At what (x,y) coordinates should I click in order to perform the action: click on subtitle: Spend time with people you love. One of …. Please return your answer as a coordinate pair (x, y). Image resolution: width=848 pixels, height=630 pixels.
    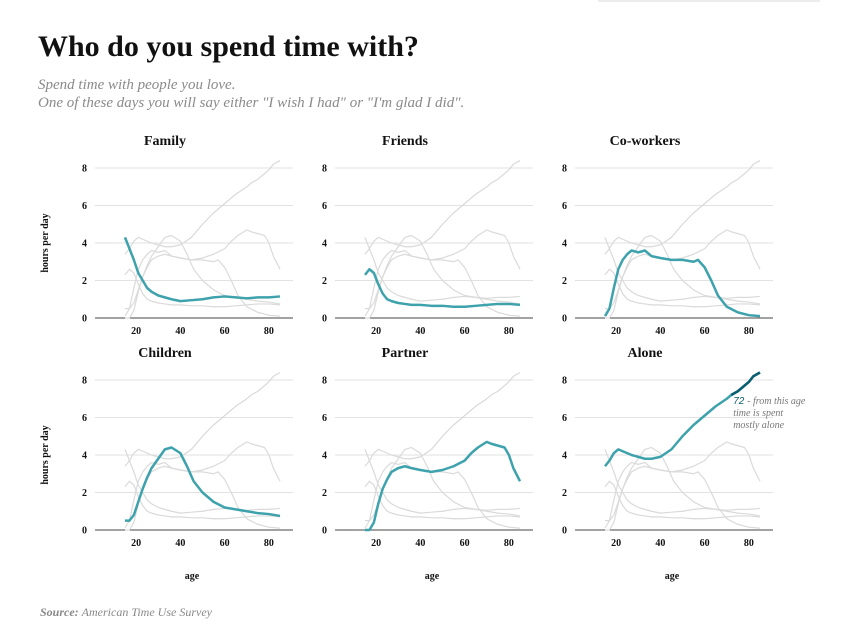
    Looking at the image, I should click on (388, 94).